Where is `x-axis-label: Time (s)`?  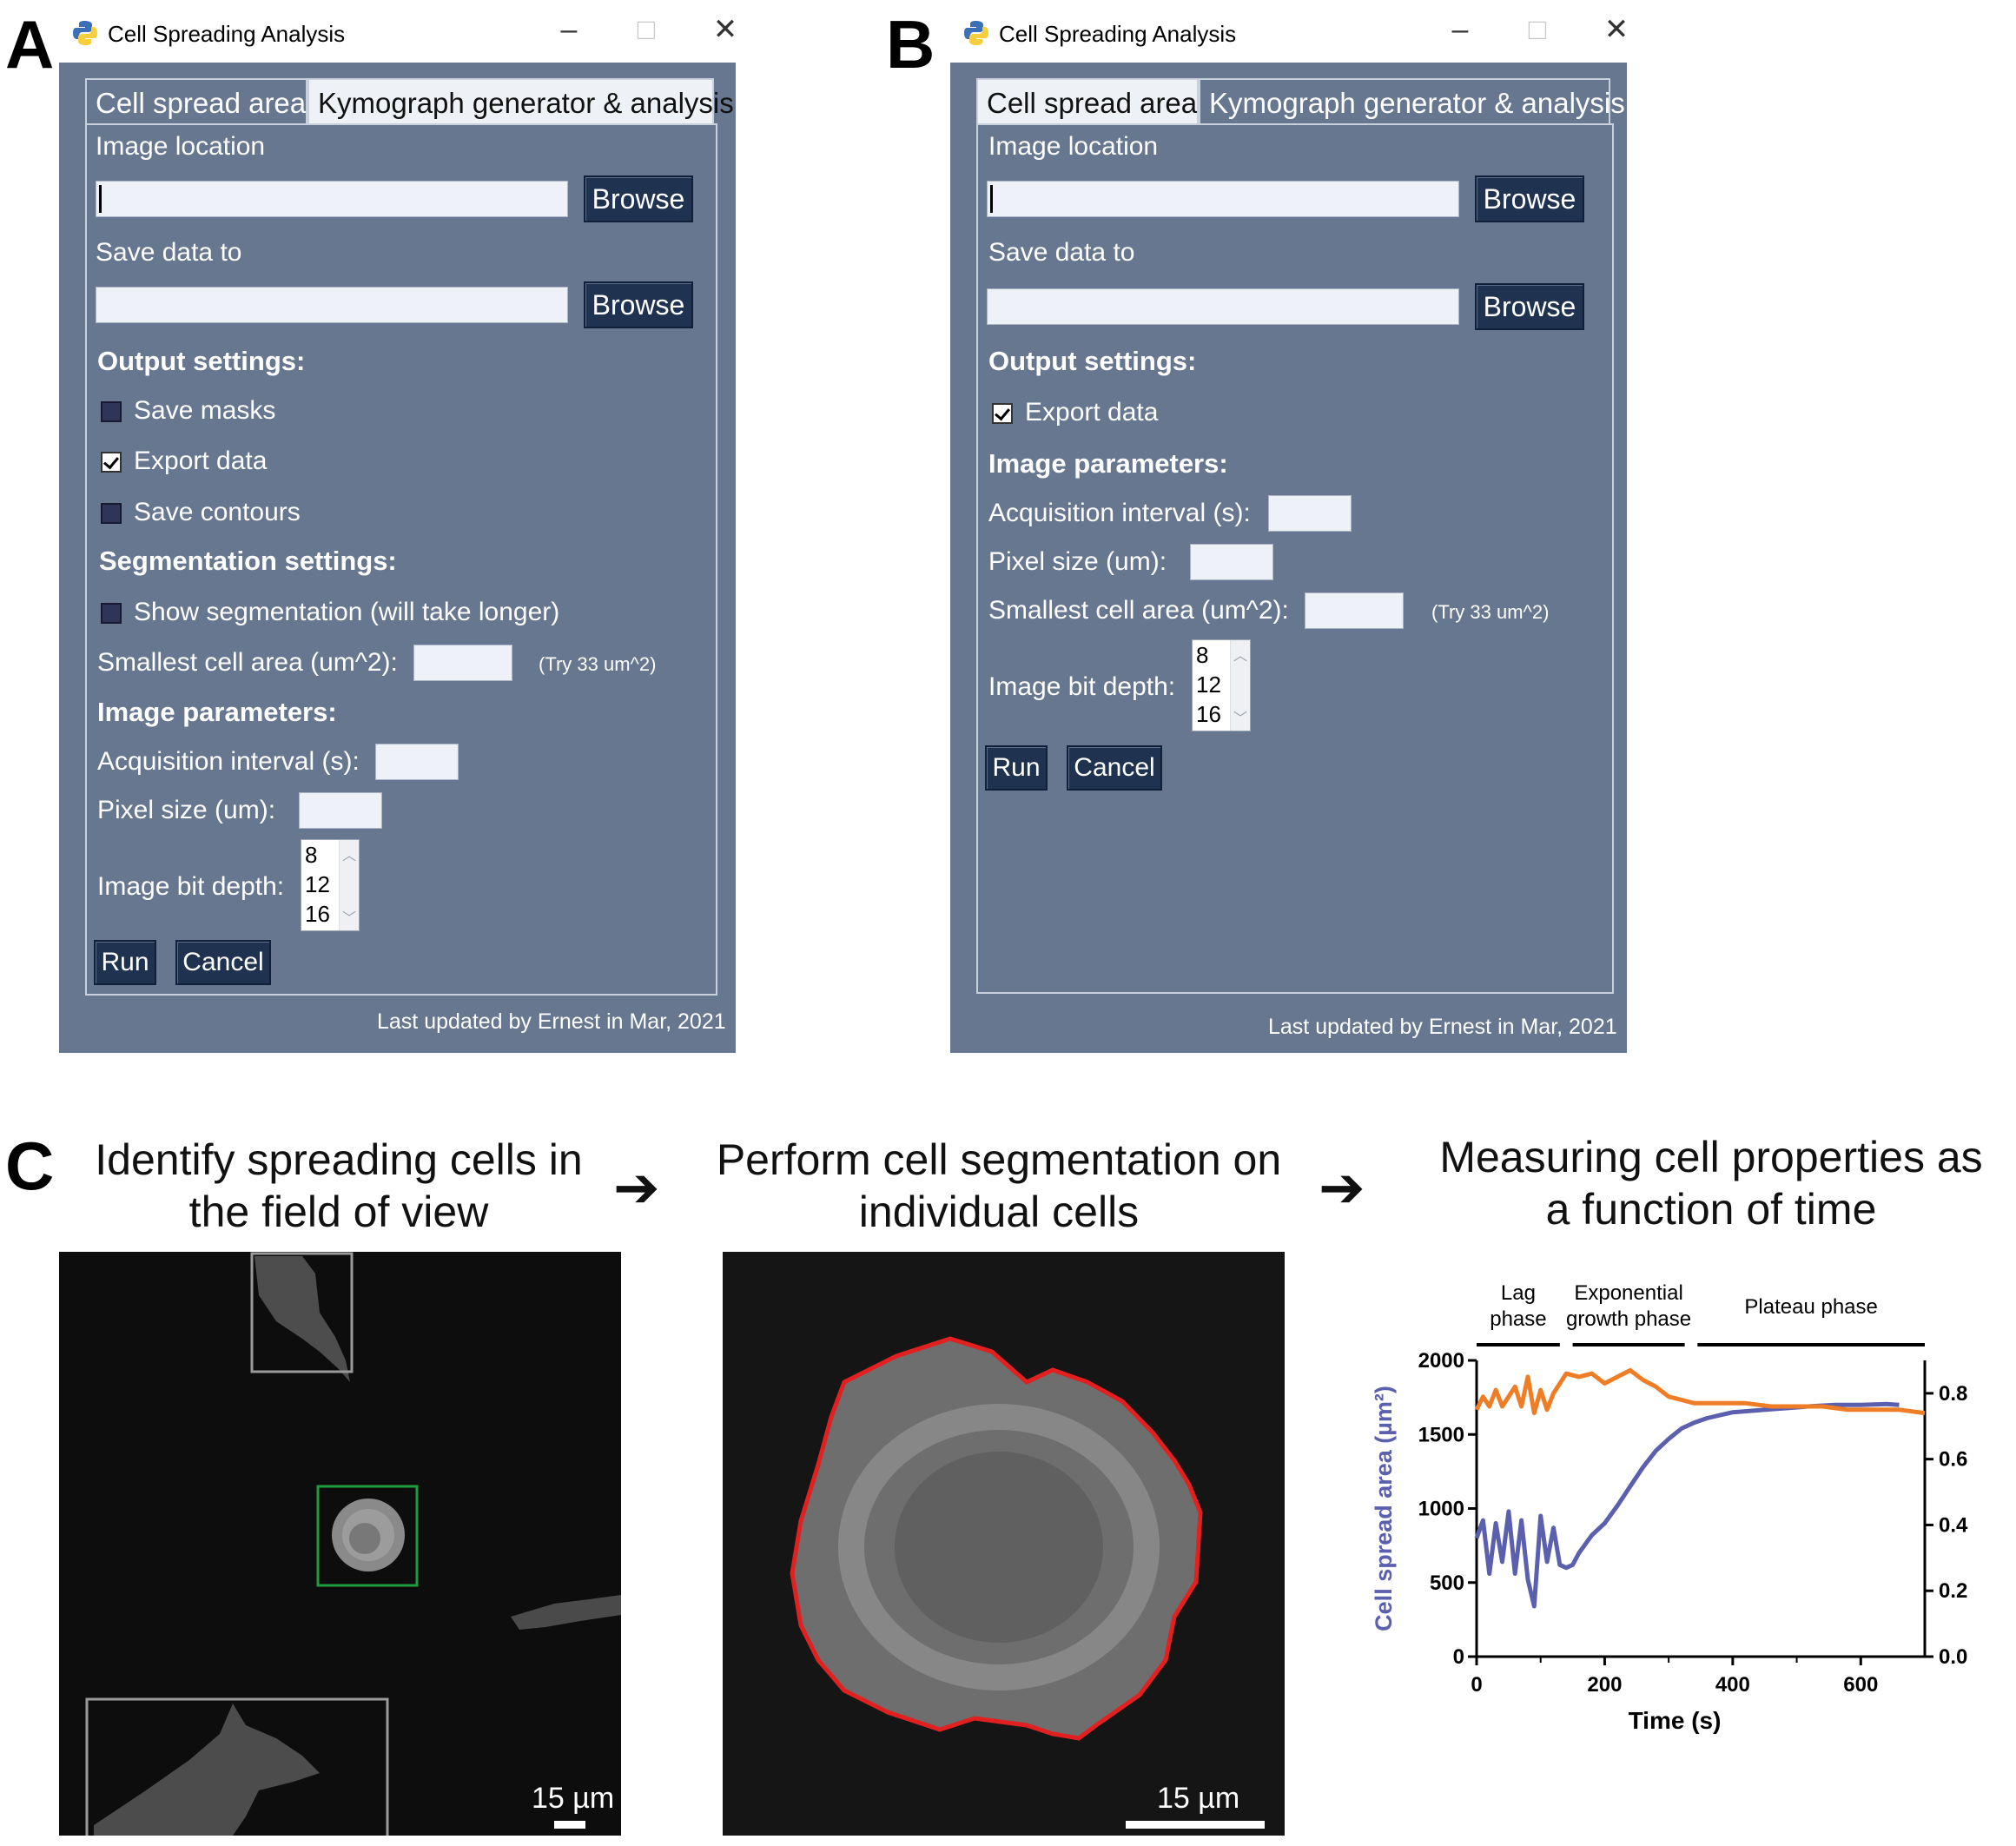
x-axis-label: Time (s) is located at coordinates (1675, 1720).